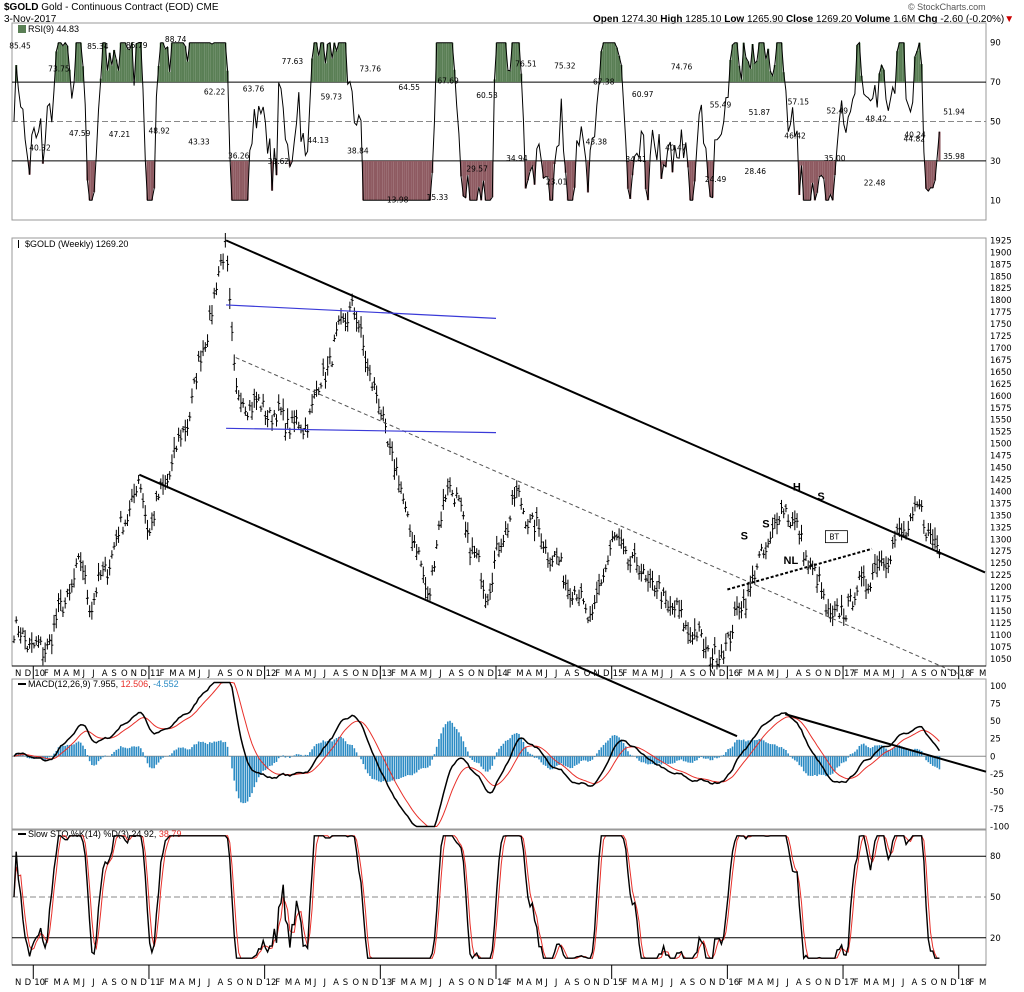  Describe the element at coordinates (1001, 564) in the screenshot. I see `price-y-tick-label: 1250` at that location.